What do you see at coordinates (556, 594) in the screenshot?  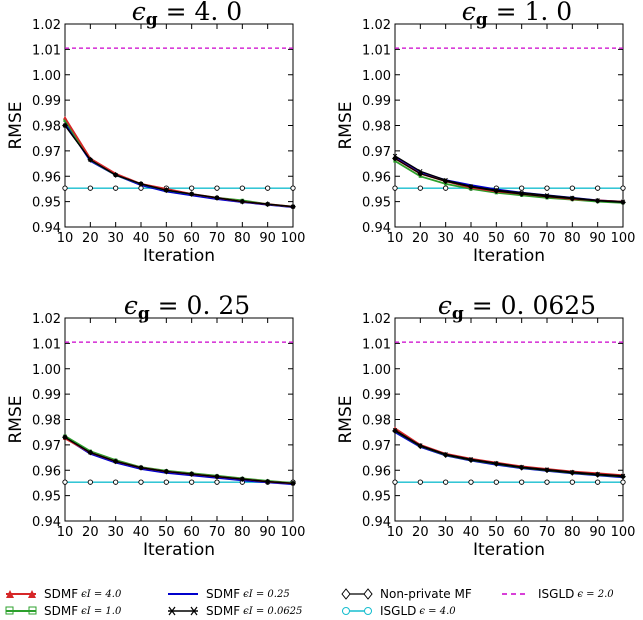 I see `legend-label: ISGLD` at bounding box center [556, 594].